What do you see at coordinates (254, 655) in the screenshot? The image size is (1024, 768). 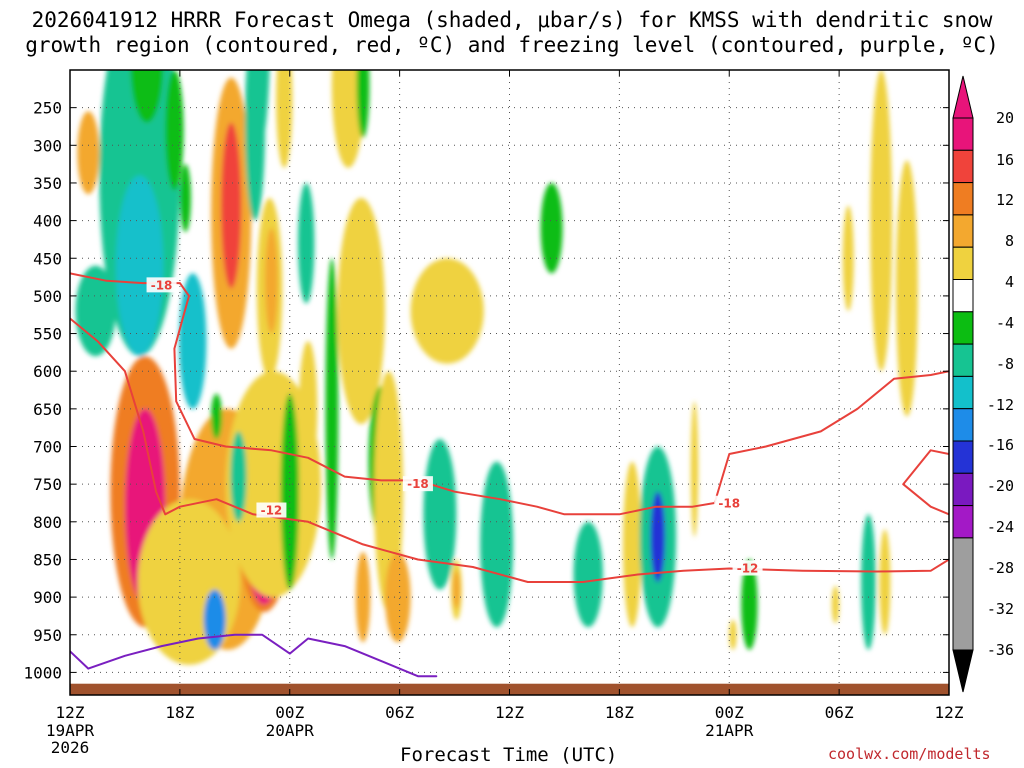 I see `contour-freezing-level` at bounding box center [254, 655].